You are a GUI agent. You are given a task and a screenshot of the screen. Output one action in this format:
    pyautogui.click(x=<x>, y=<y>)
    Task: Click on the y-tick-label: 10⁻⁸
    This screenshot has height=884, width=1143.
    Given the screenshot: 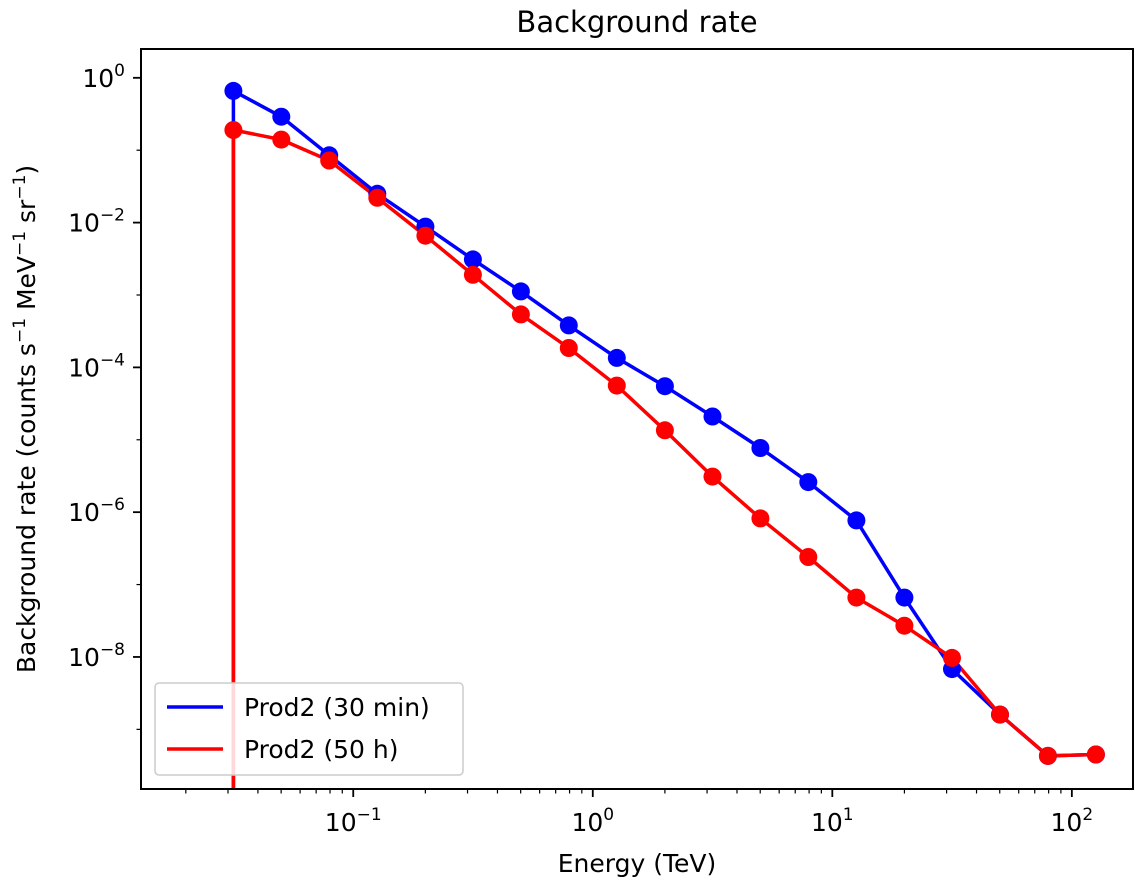 What is the action you would take?
    pyautogui.click(x=96, y=656)
    